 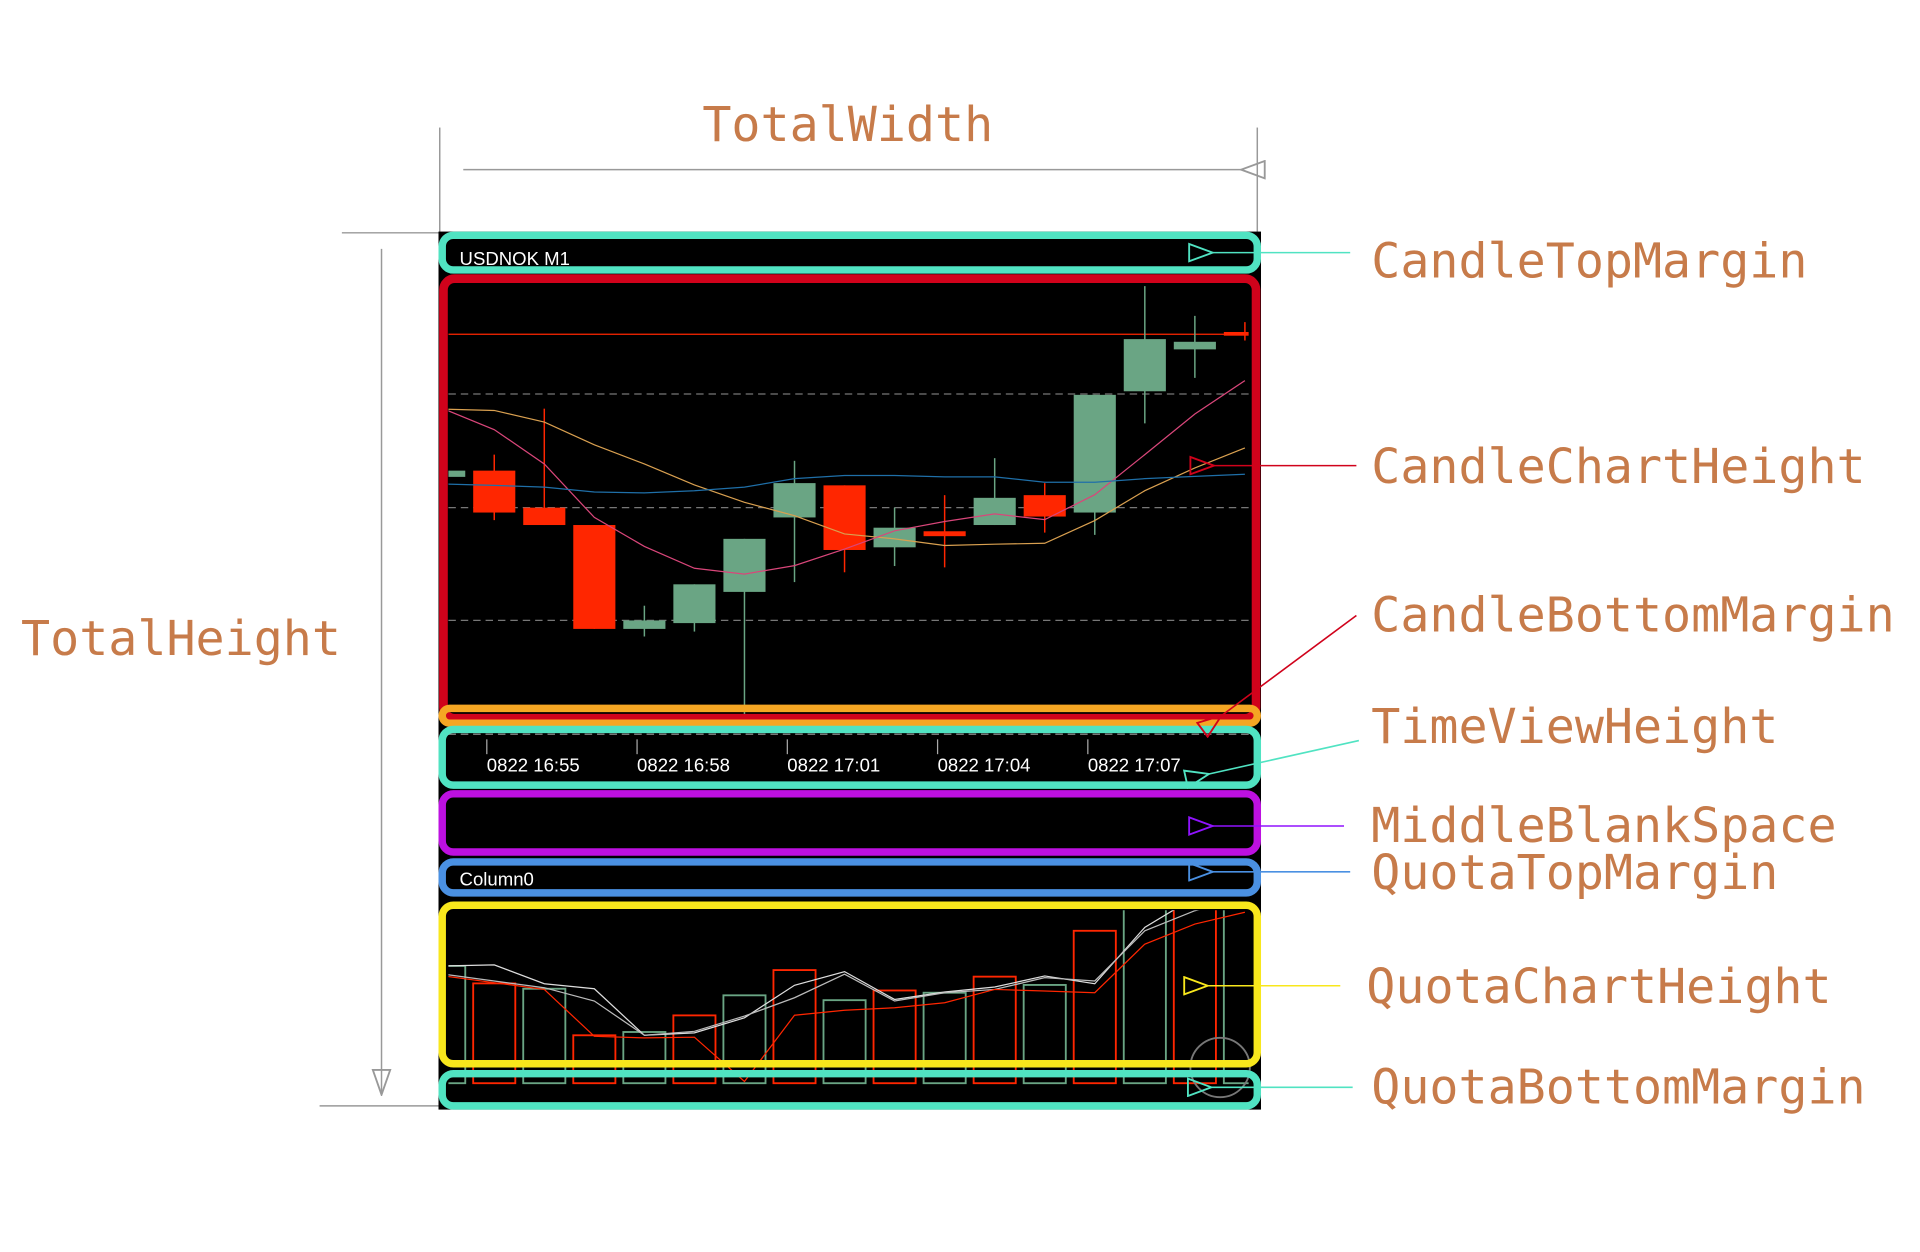 What do you see at coordinates (850, 823) in the screenshot?
I see `middle-blank-space-box` at bounding box center [850, 823].